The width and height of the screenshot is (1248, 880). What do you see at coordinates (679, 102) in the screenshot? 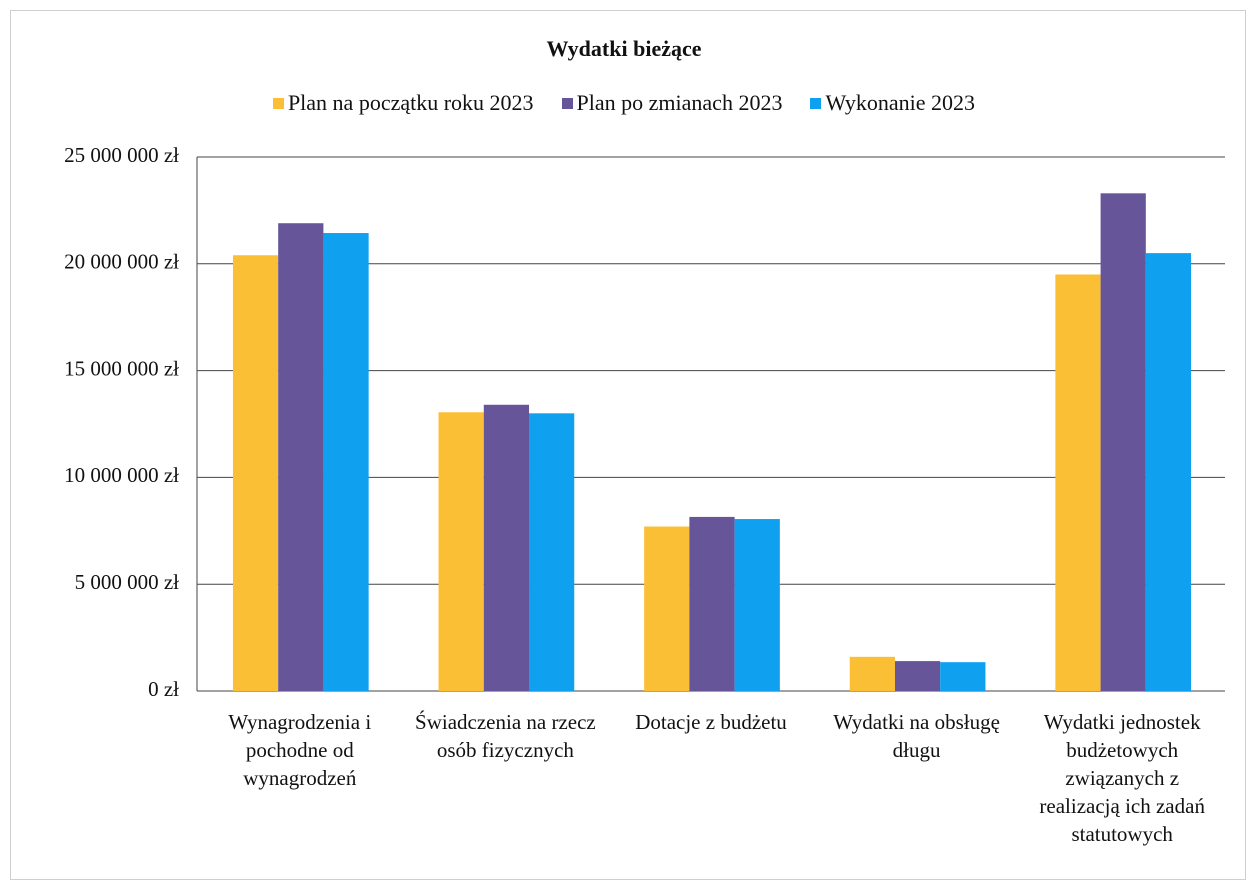
I see `legend-label: Plan po zmianach 2023` at bounding box center [679, 102].